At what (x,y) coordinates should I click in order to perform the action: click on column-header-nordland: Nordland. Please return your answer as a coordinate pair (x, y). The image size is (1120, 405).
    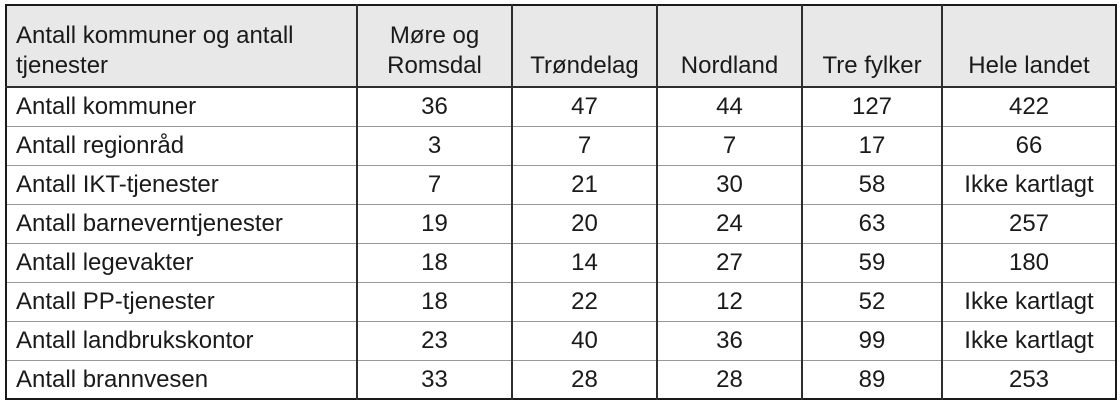
    Looking at the image, I should click on (729, 46).